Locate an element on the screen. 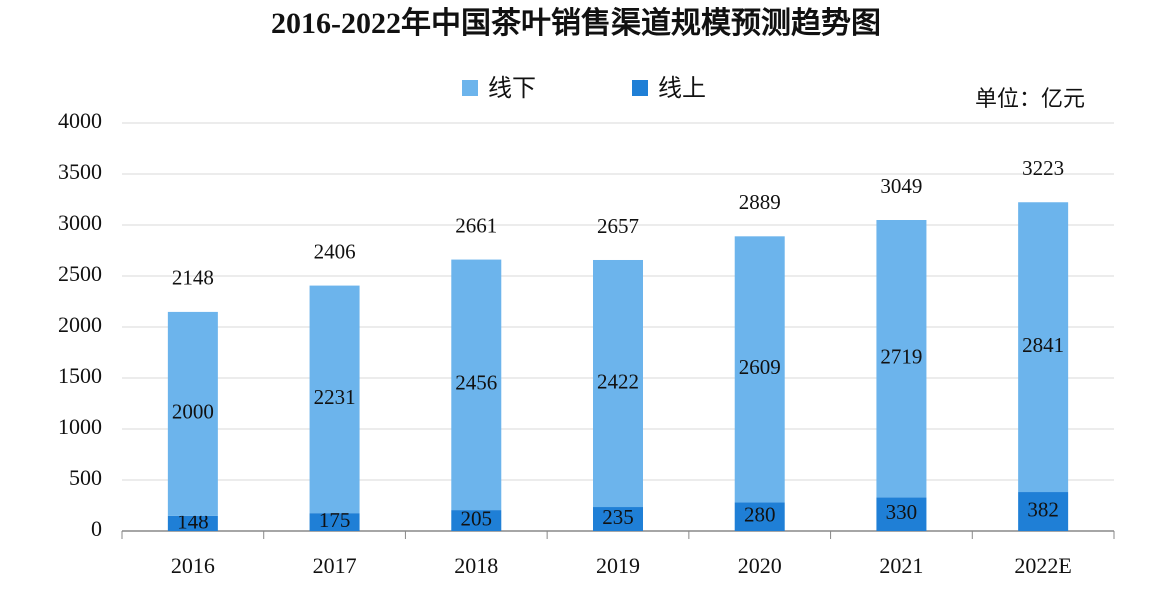 The image size is (1152, 594). x-tick-label: 2020 is located at coordinates (760, 565).